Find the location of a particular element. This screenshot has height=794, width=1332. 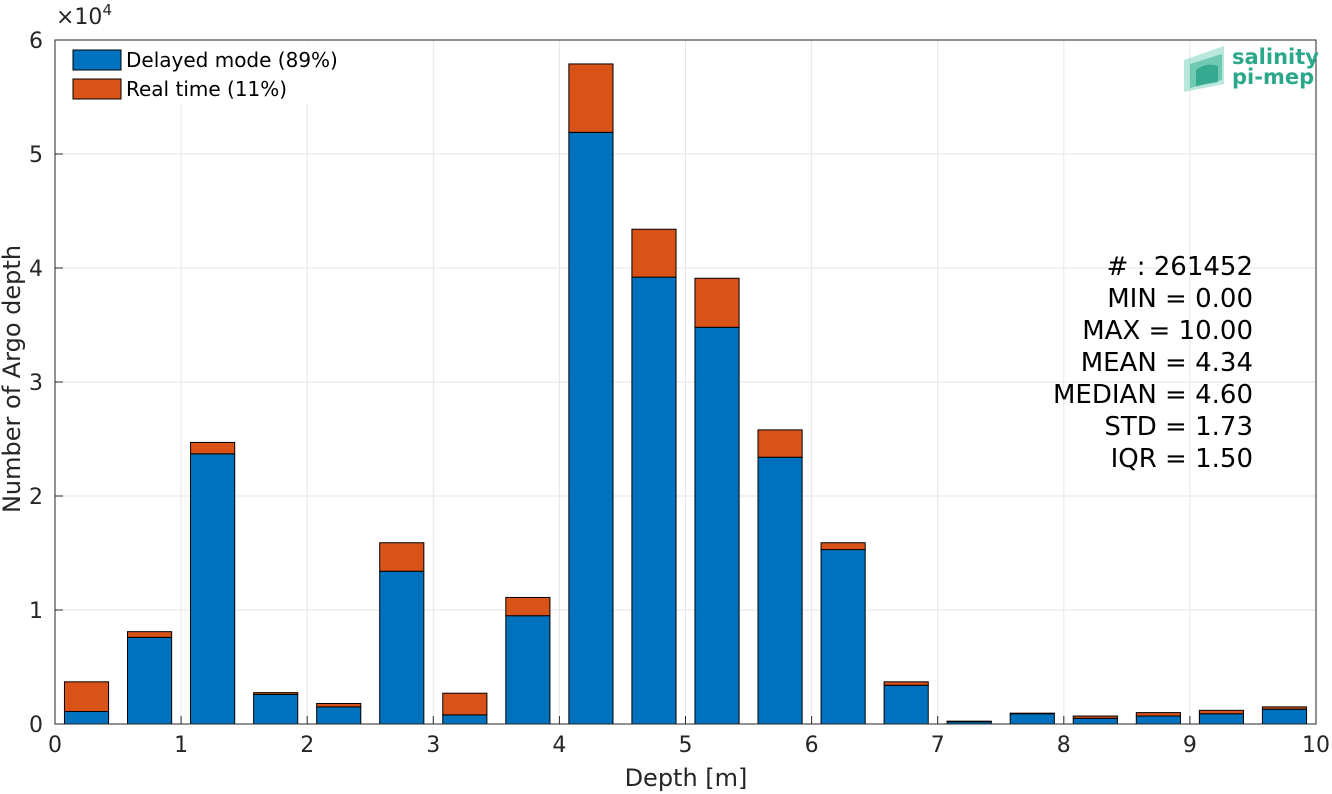

x-tick-label: 8 is located at coordinates (1064, 745).